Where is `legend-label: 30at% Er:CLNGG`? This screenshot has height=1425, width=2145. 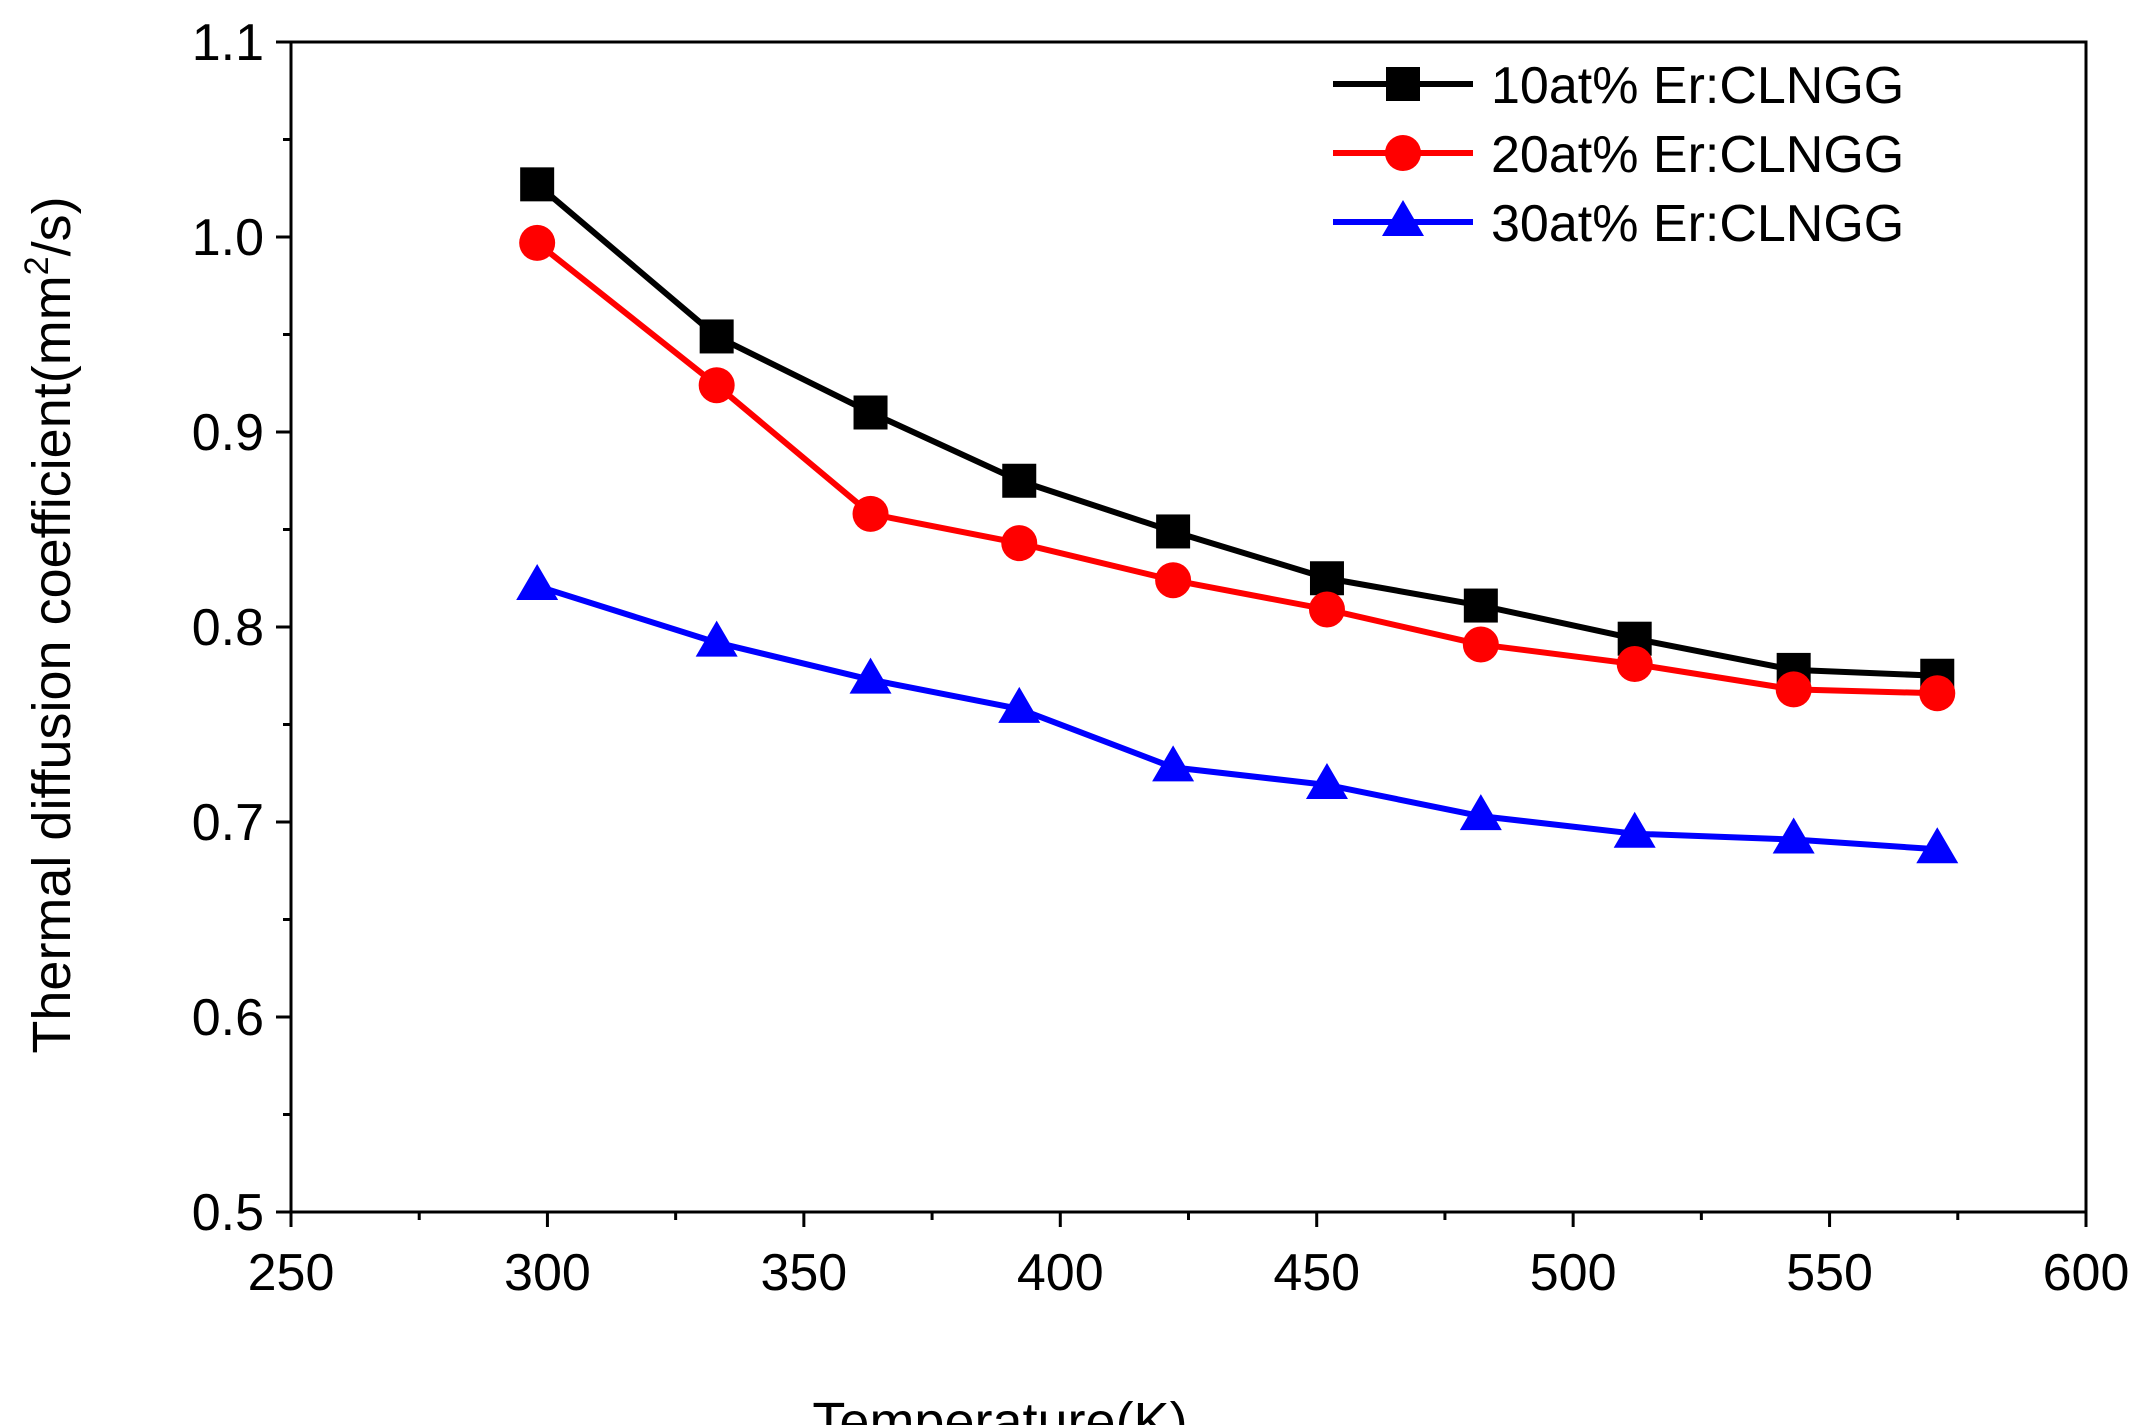 legend-label: 30at% Er:CLNGG is located at coordinates (1697, 224).